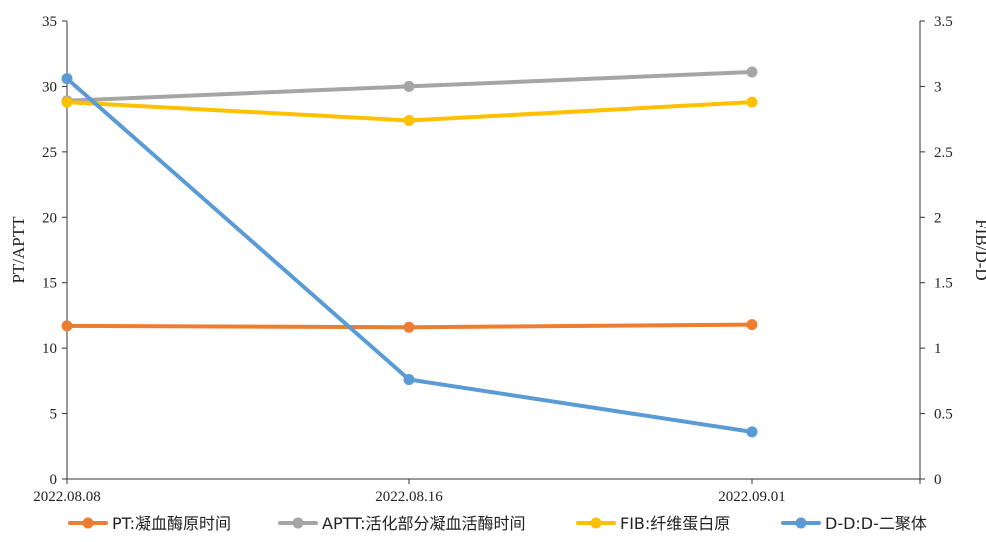 Image resolution: width=986 pixels, height=542 pixels. Describe the element at coordinates (876, 523) in the screenshot. I see `legend-label: D-D:D-二聚体` at that location.